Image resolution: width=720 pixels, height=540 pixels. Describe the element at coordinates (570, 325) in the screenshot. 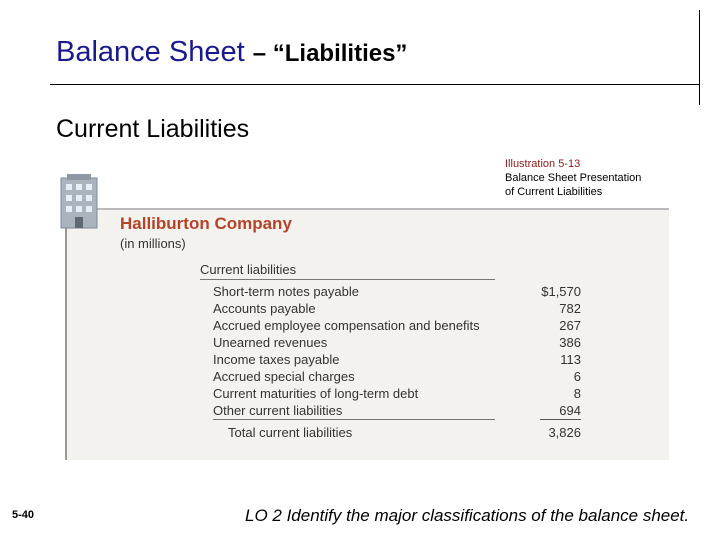

I see `row-amount: 267` at that location.